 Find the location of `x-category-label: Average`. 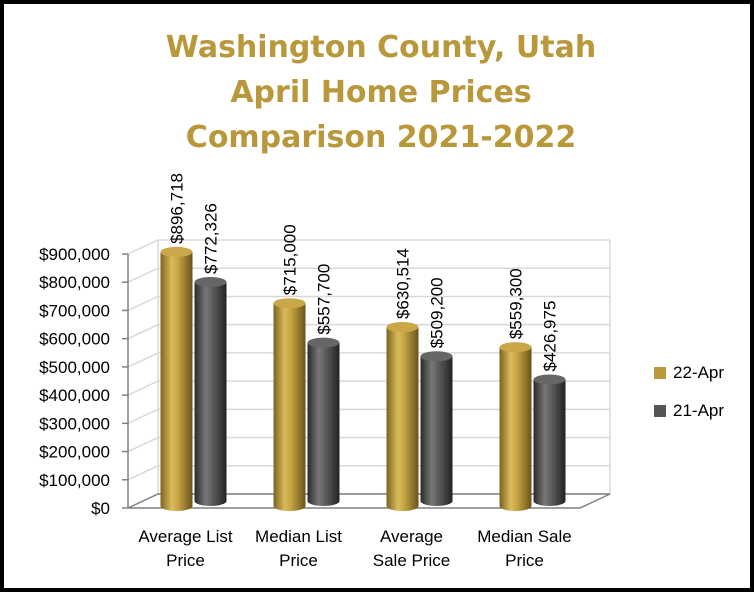

x-category-label: Average is located at coordinates (411, 536).